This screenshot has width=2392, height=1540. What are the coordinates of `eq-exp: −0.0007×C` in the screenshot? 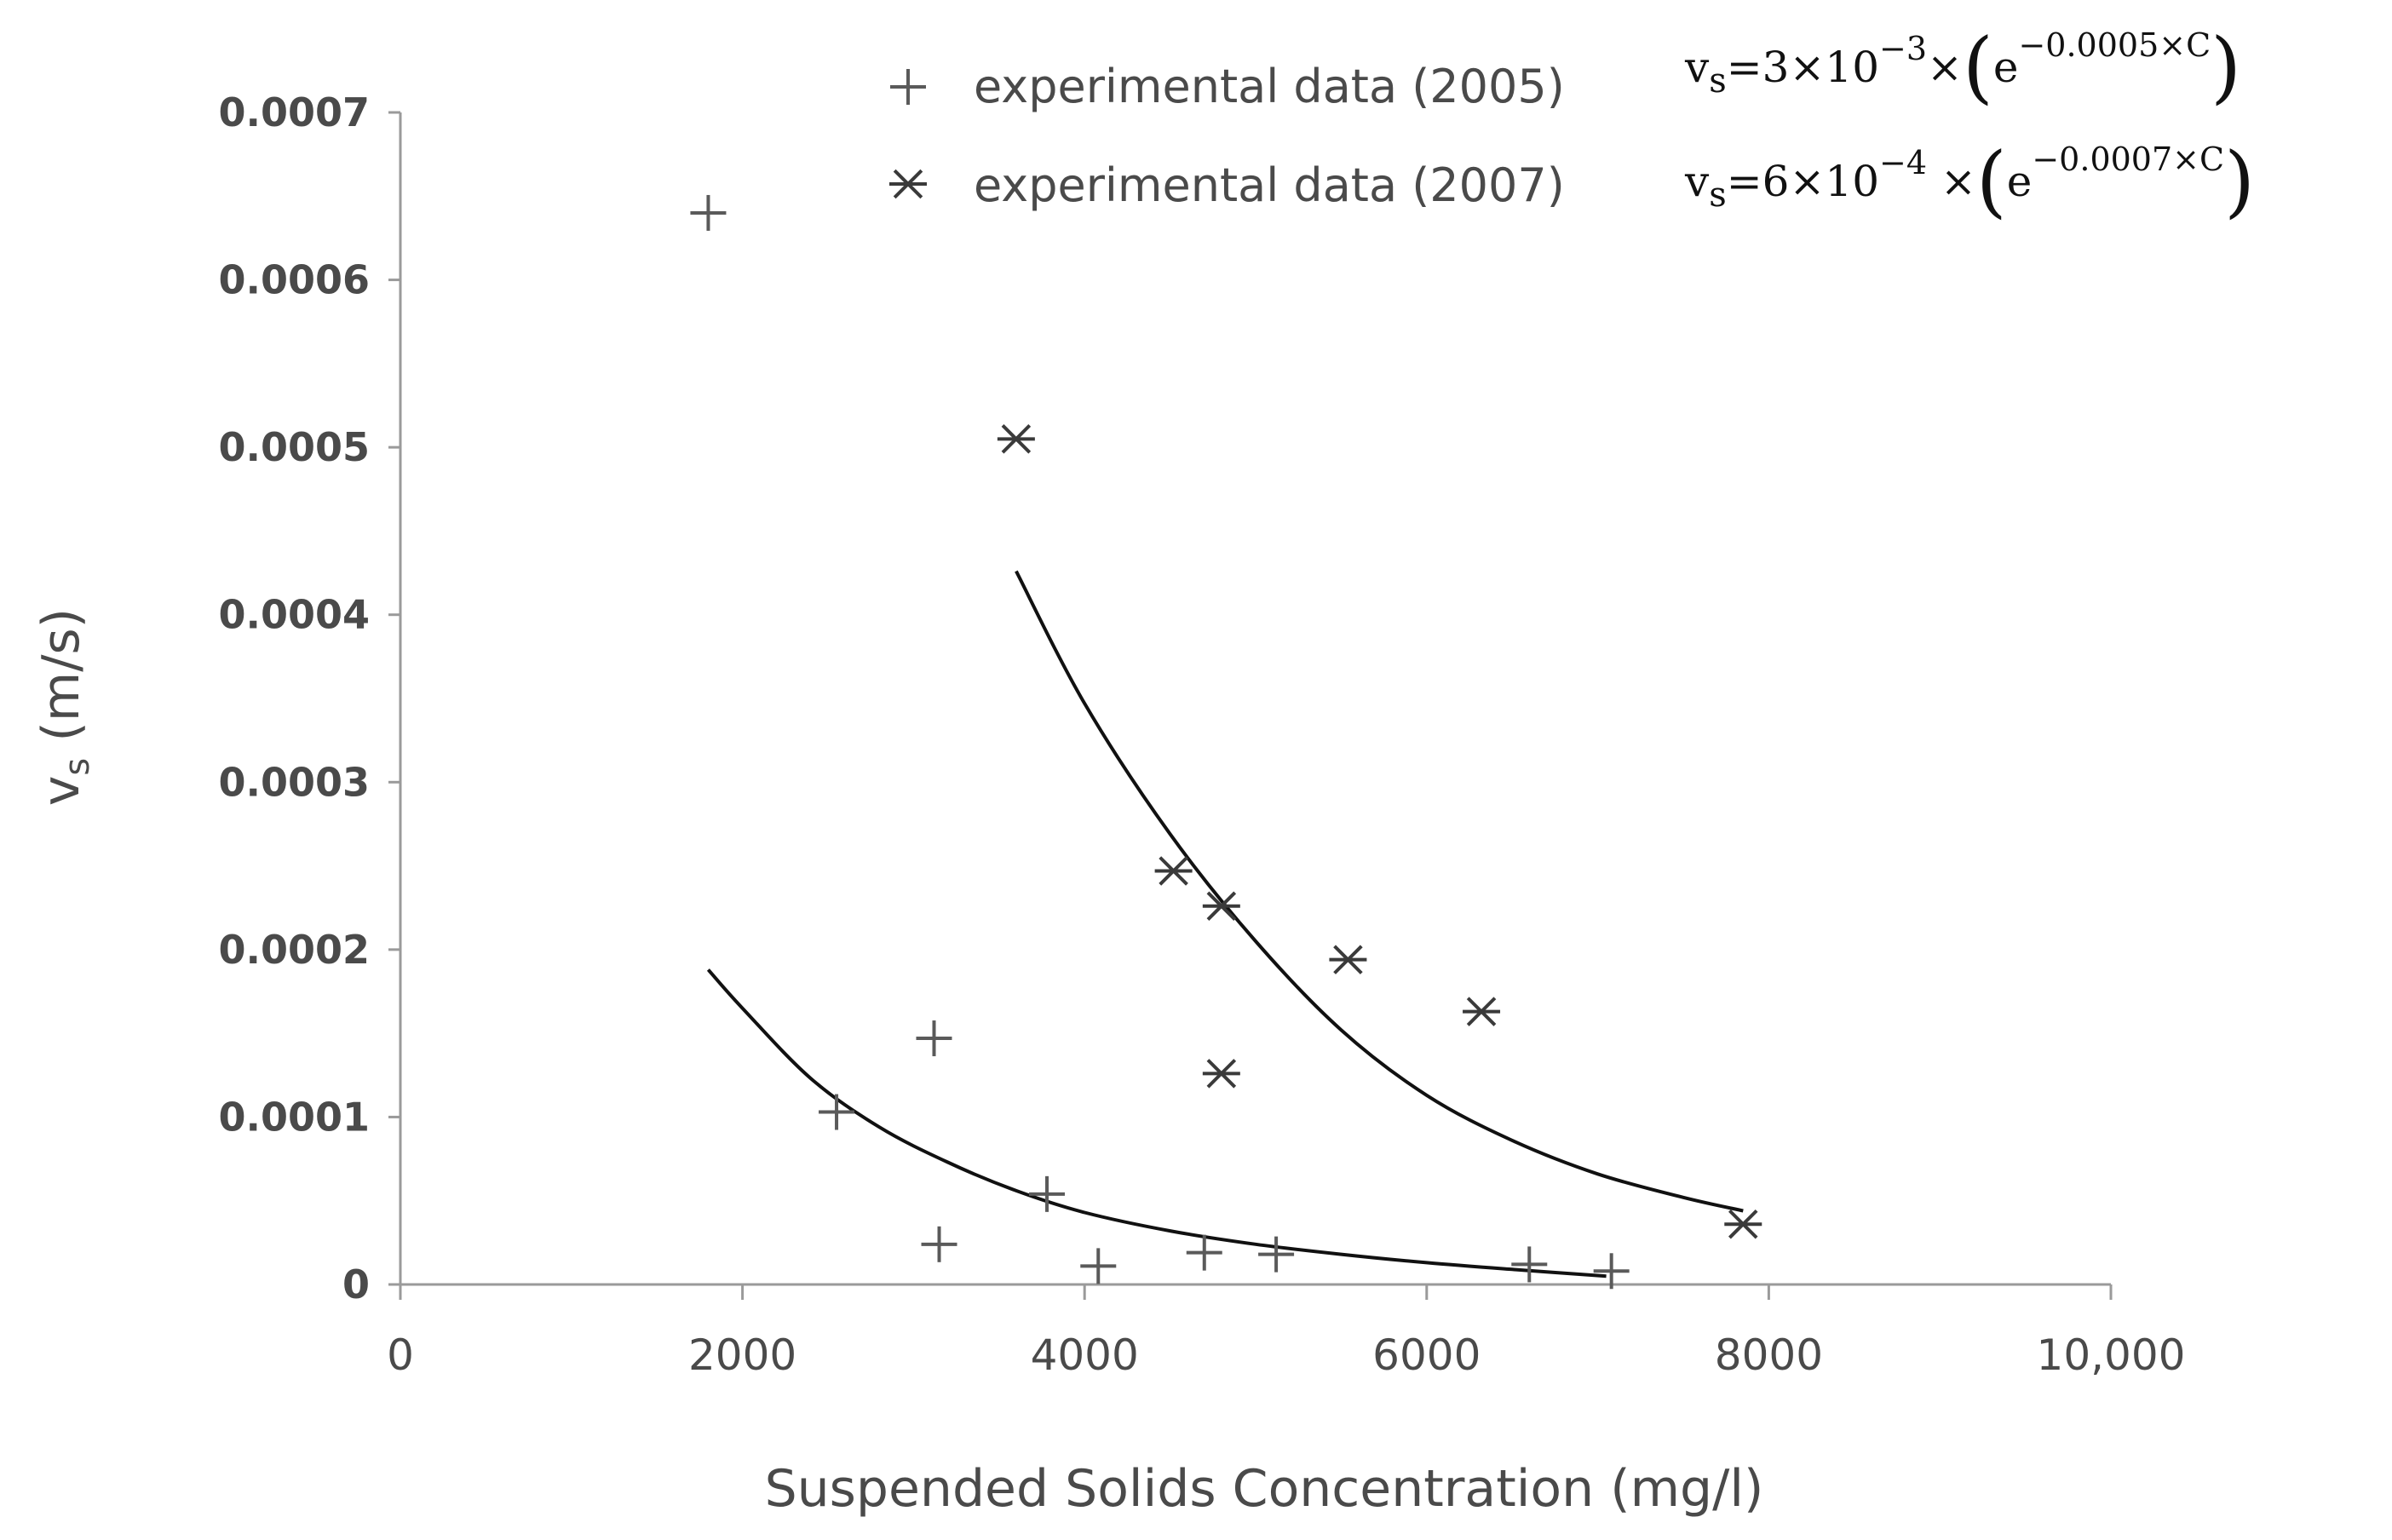 It's located at (2128, 159).